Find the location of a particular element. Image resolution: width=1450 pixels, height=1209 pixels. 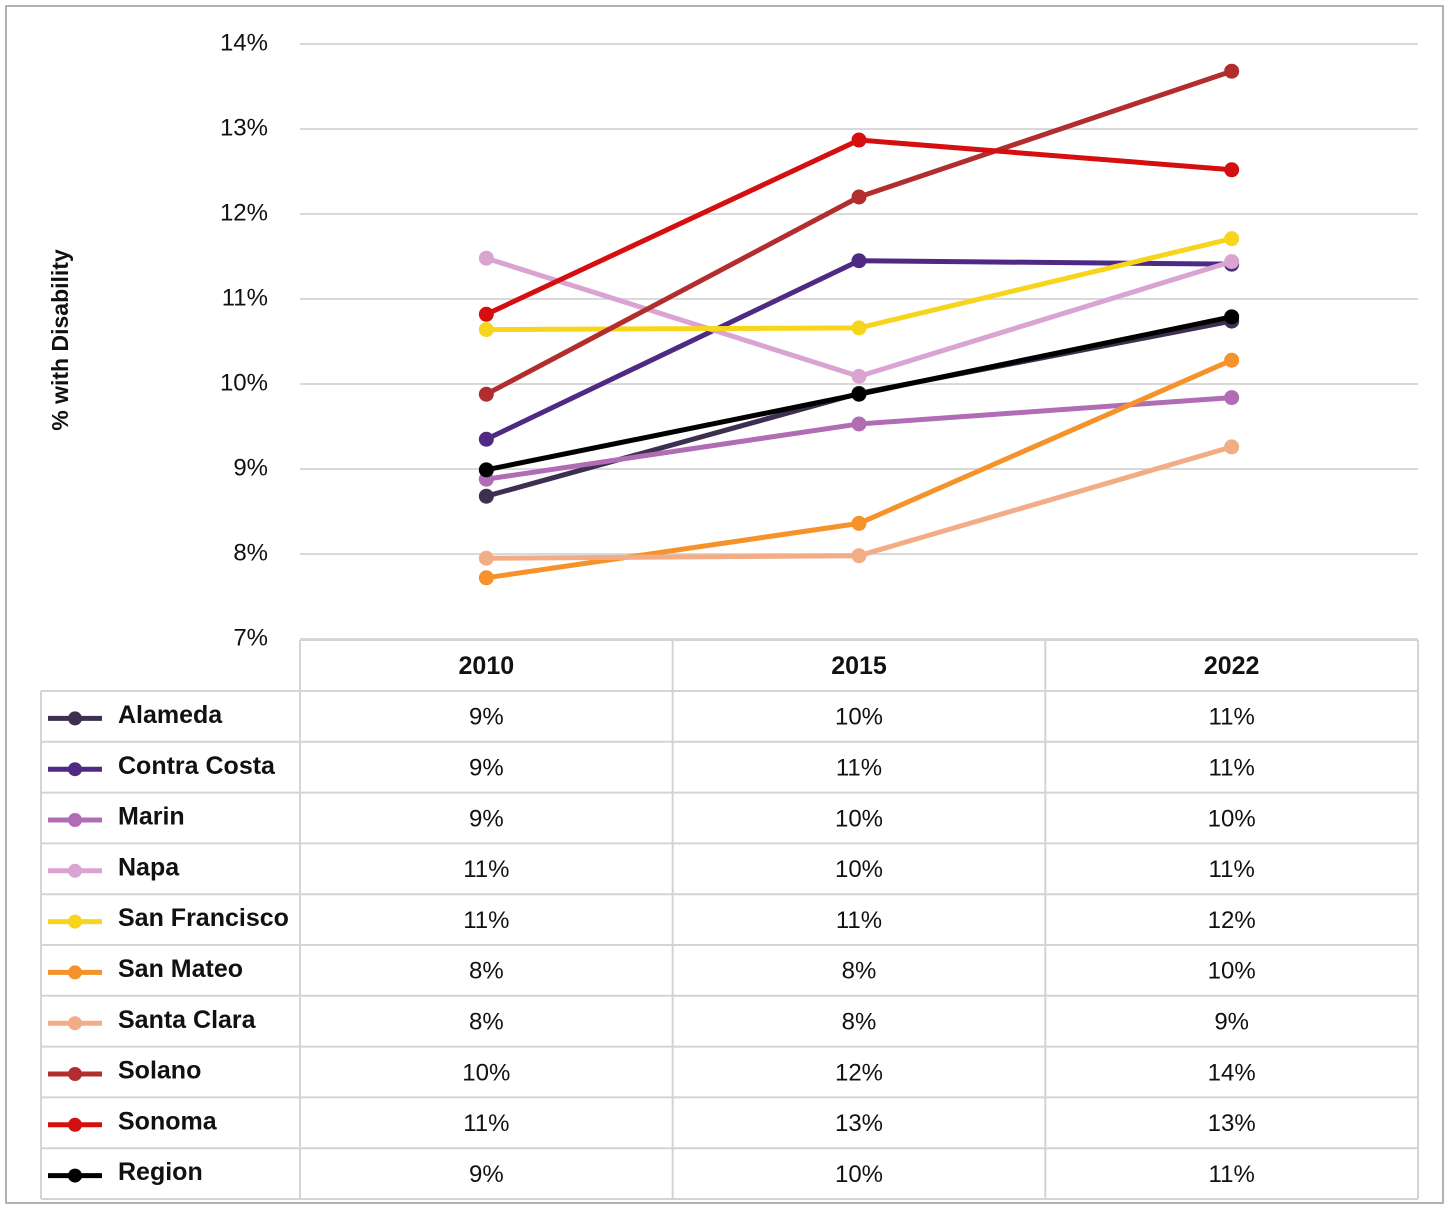

y-tick-label: 9% is located at coordinates (250, 467).